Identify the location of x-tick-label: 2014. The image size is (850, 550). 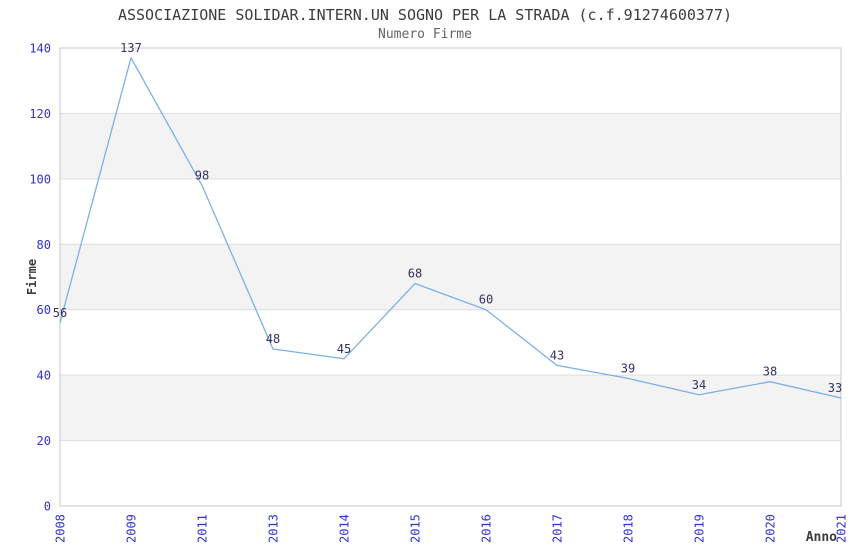
(345, 528).